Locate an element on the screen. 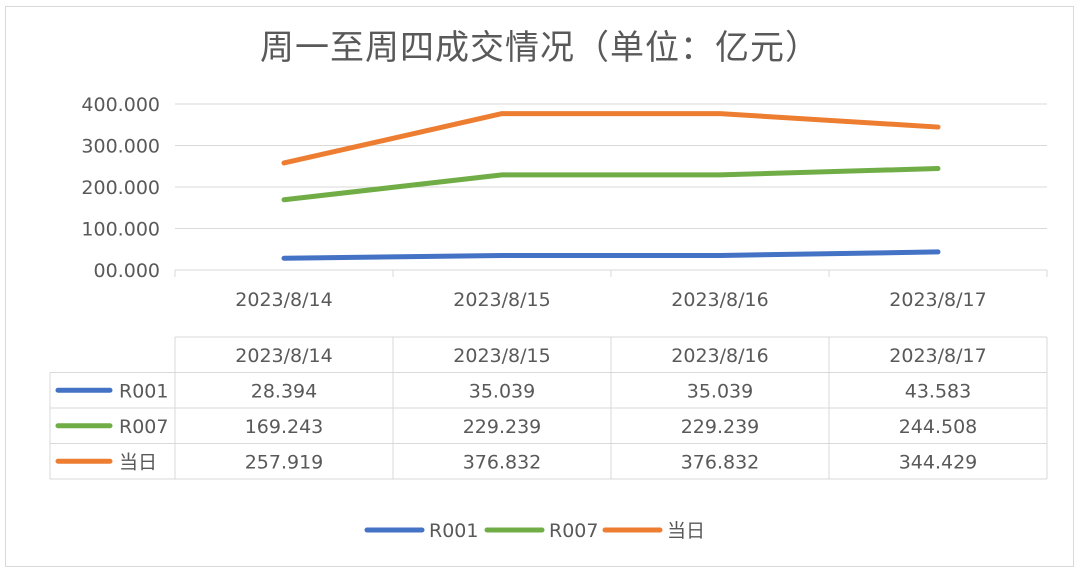 This screenshot has height=573, width=1080. table-header-cell: 2023/8/15 is located at coordinates (501, 356).